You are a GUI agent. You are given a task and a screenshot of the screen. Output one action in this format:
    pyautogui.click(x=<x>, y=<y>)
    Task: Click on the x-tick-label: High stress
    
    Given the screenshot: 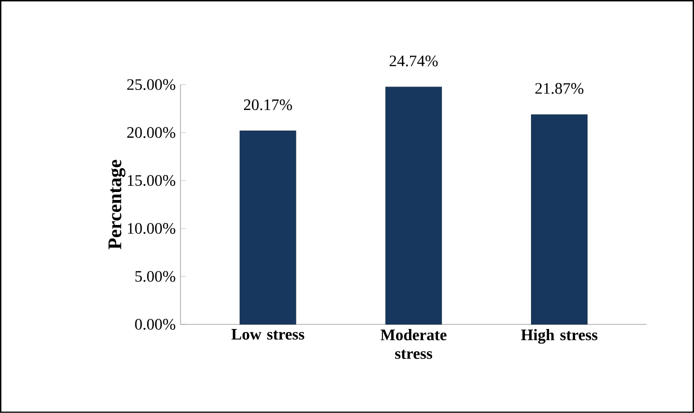 What is the action you would take?
    pyautogui.click(x=559, y=336)
    